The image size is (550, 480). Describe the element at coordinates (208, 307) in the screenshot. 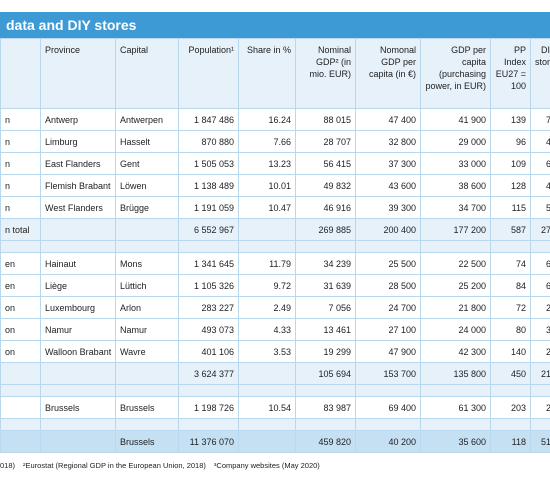

I see `cell: 283 227` at that location.